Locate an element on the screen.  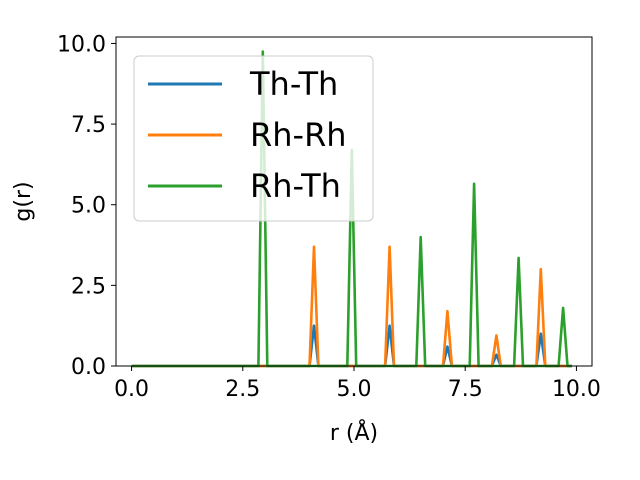
x-tick-label: 10.0 is located at coordinates (576, 389).